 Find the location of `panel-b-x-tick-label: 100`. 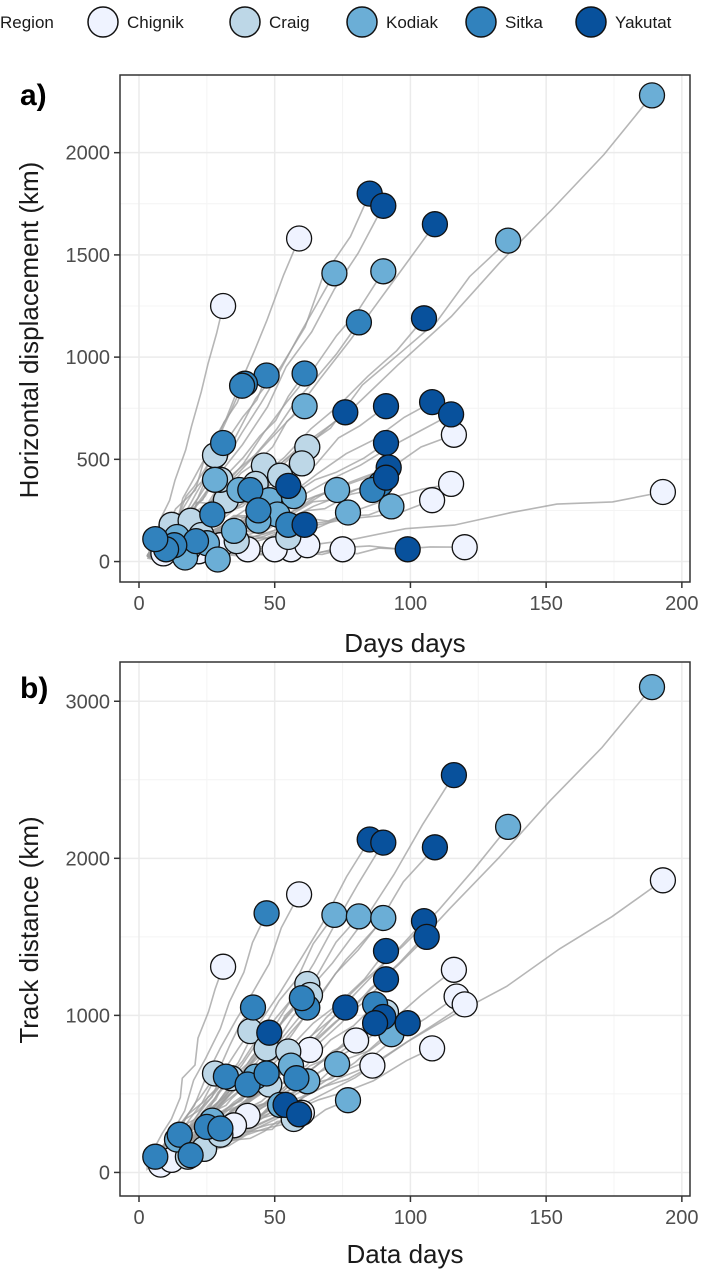

panel-b-x-tick-label: 100 is located at coordinates (410, 1218).